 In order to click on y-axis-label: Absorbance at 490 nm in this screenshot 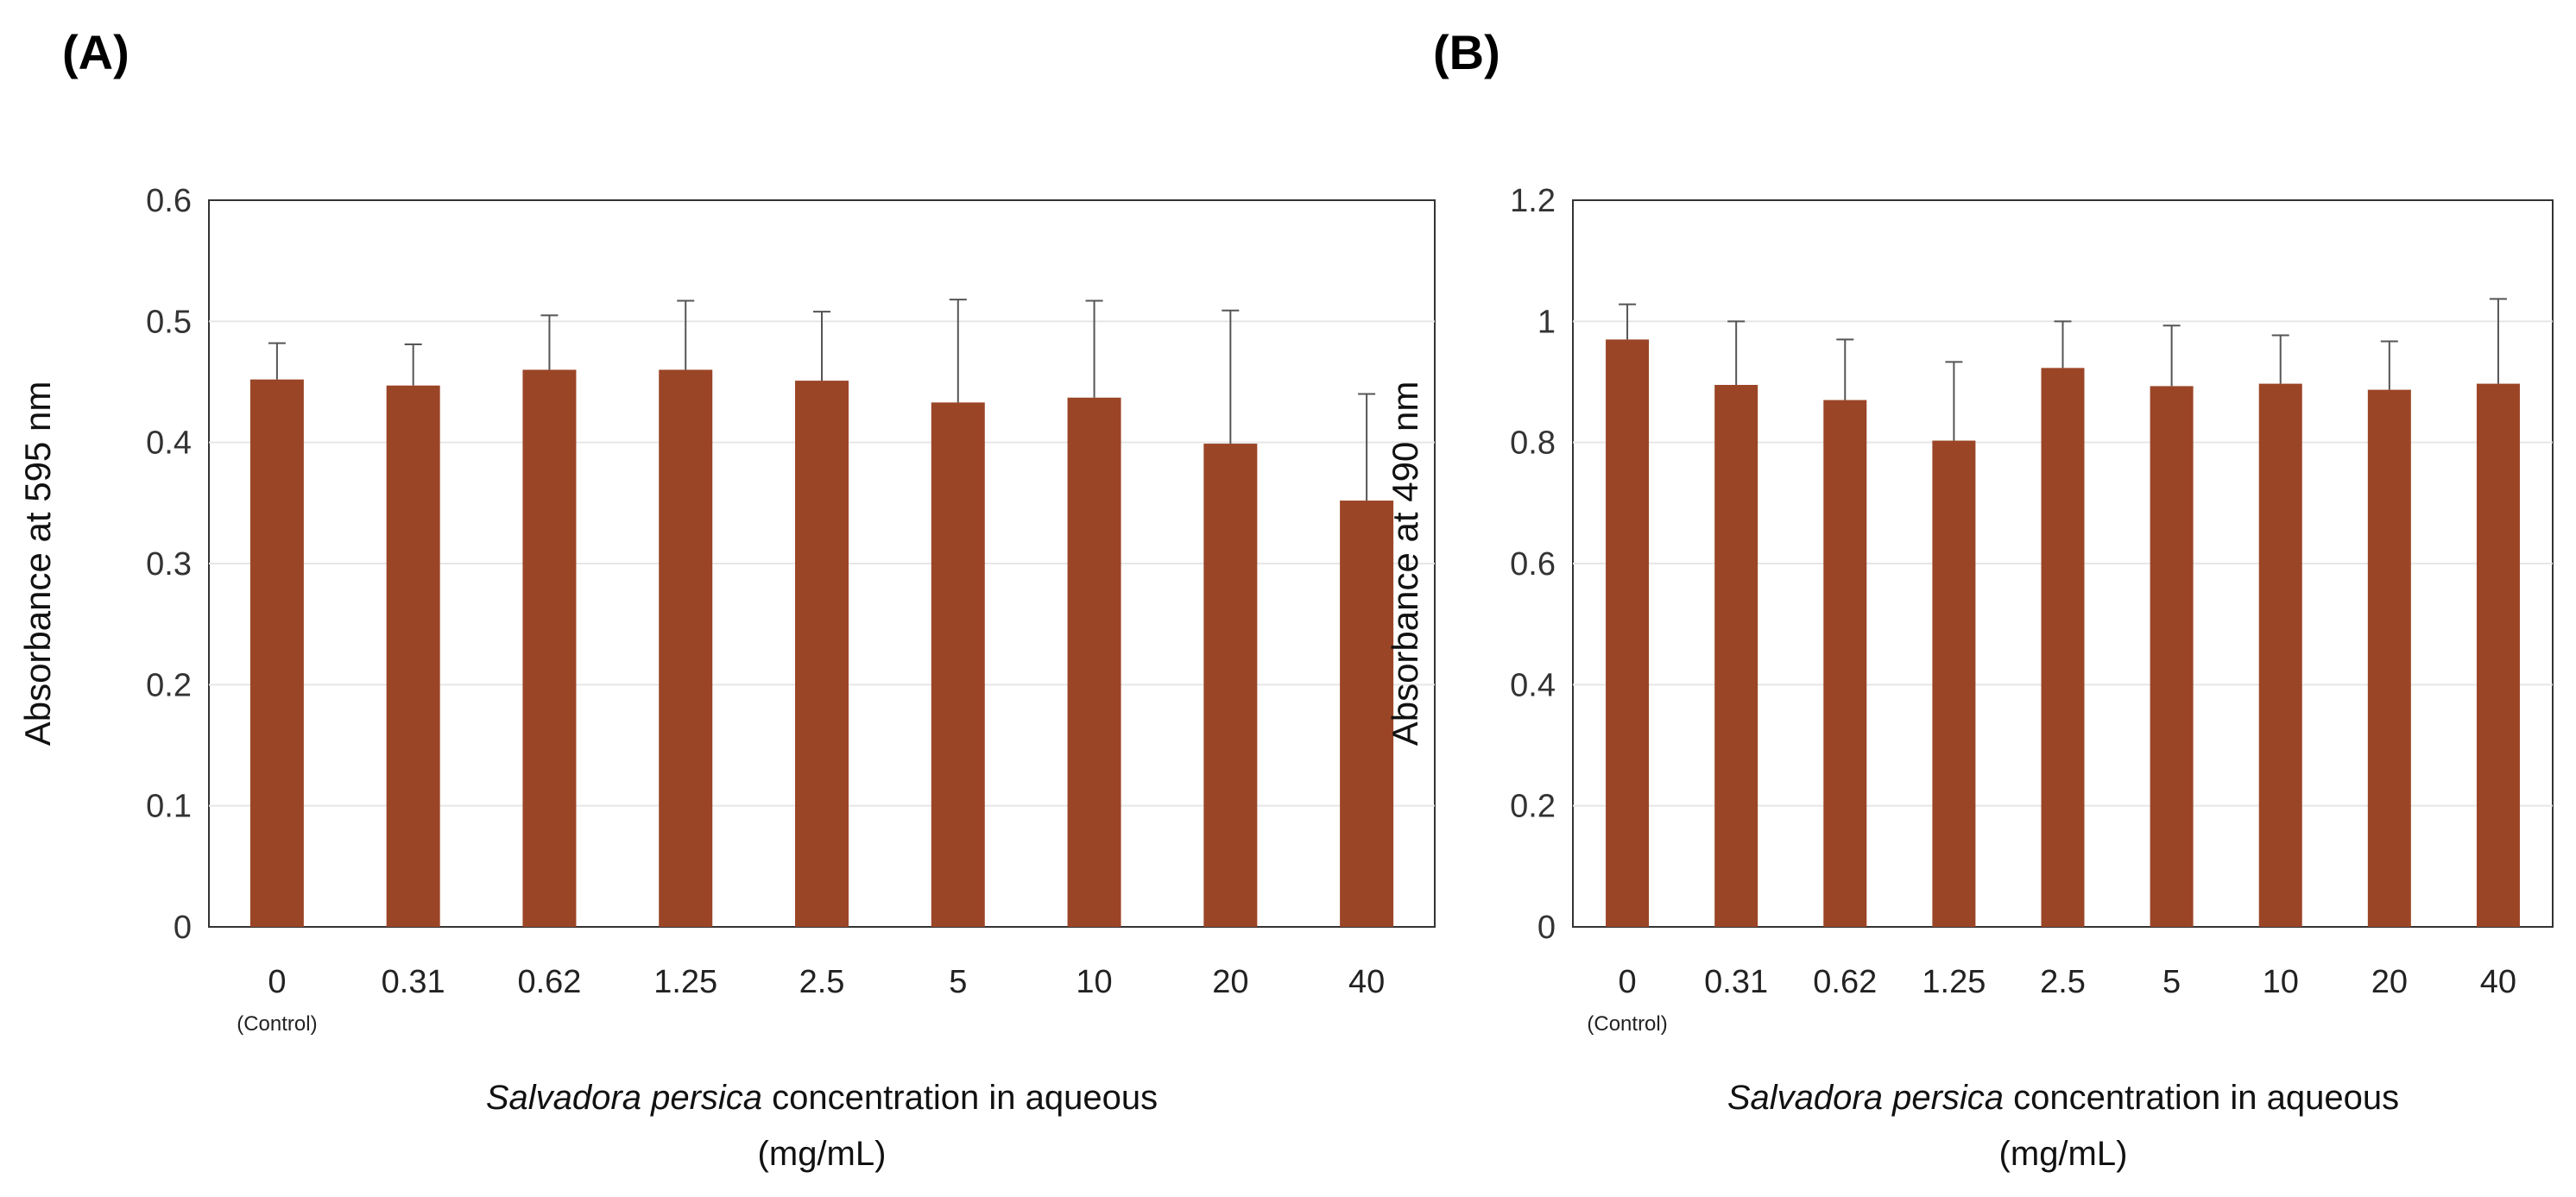, I will do `click(1405, 564)`.